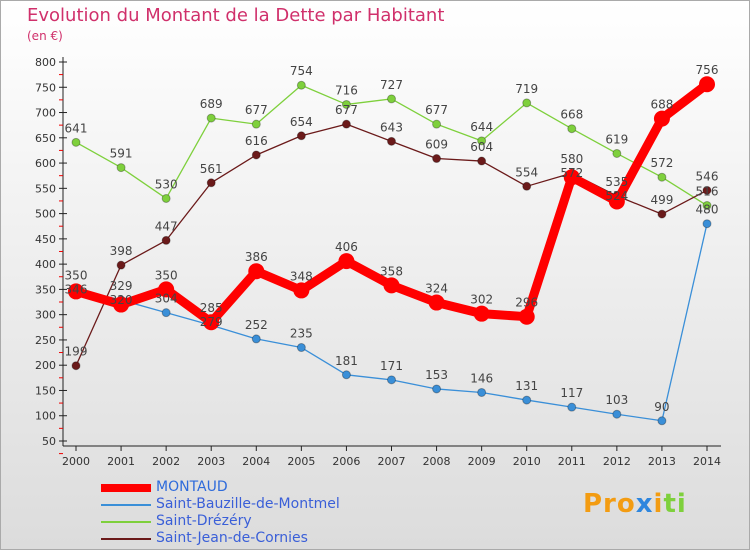 This screenshot has width=750, height=550. I want to click on data-label-montaud: 358, so click(391, 271).